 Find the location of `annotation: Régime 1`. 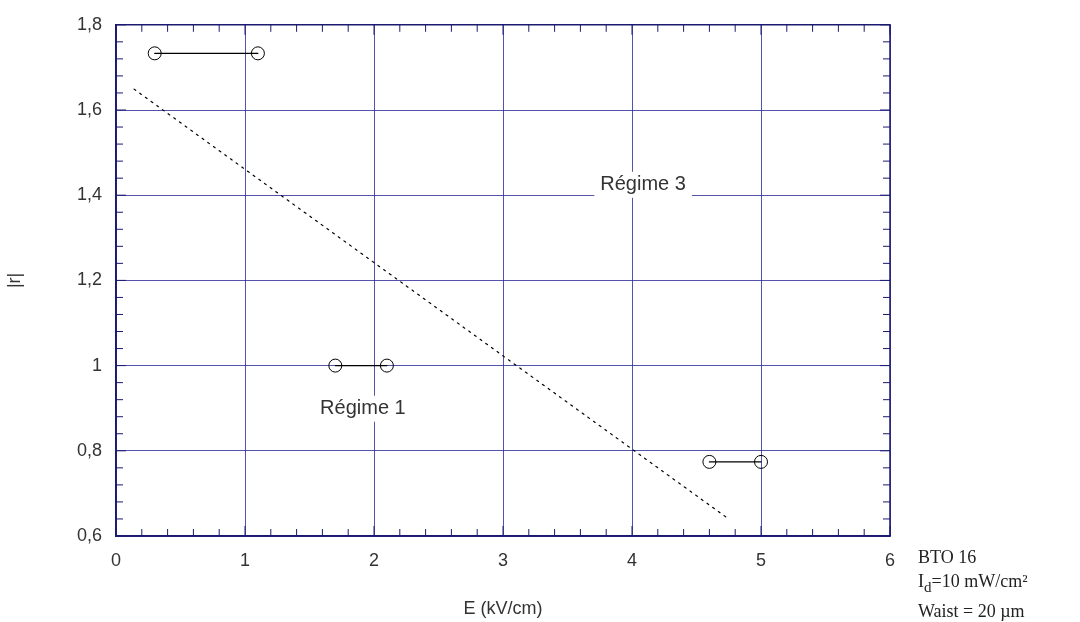

annotation: Régime 1 is located at coordinates (363, 407).